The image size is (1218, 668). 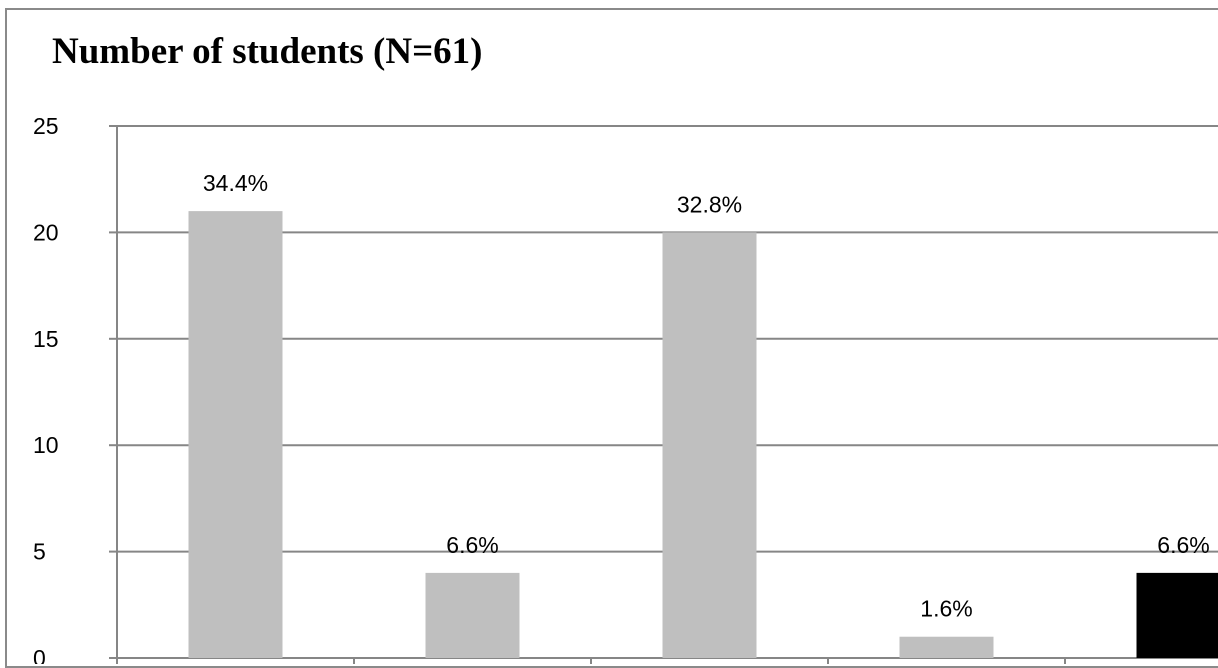 What do you see at coordinates (709, 204) in the screenshot?
I see `bar-data-label: 32.8%` at bounding box center [709, 204].